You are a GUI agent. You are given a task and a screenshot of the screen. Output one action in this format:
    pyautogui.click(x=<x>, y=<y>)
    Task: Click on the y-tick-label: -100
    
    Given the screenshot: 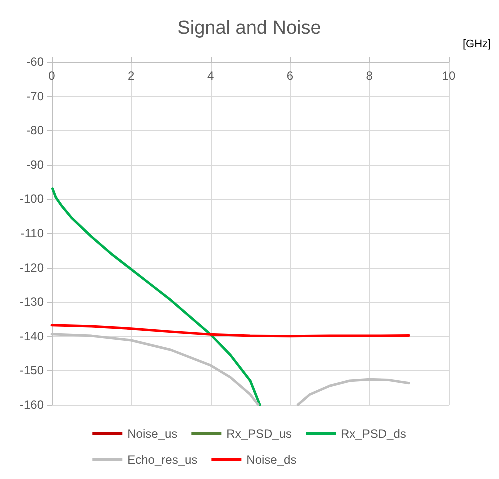 What is the action you would take?
    pyautogui.click(x=32, y=199)
    